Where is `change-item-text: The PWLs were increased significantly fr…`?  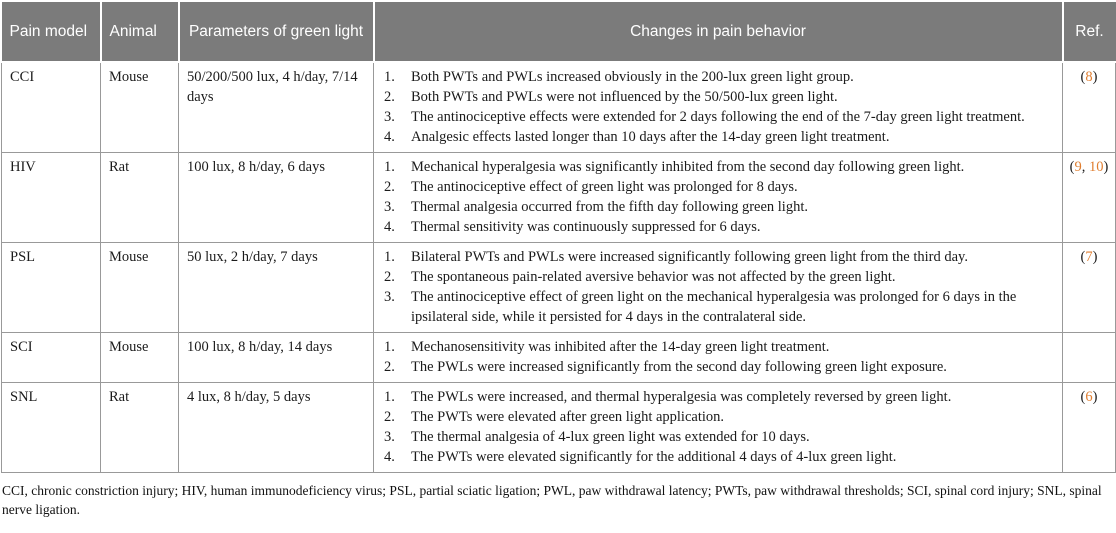 change-item-text: The PWLs were increased significantly fr… is located at coordinates (679, 367).